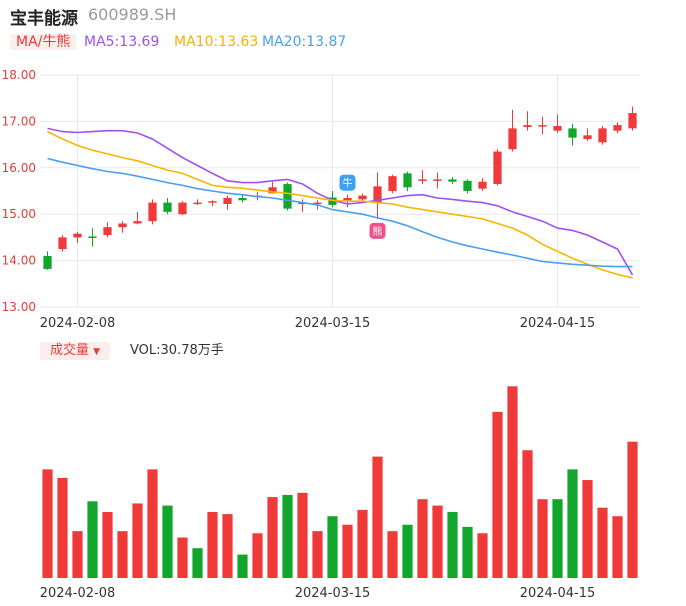 The image size is (686, 606). What do you see at coordinates (122, 42) in the screenshot?
I see `ma5-legend: MA5:13.69` at bounding box center [122, 42].